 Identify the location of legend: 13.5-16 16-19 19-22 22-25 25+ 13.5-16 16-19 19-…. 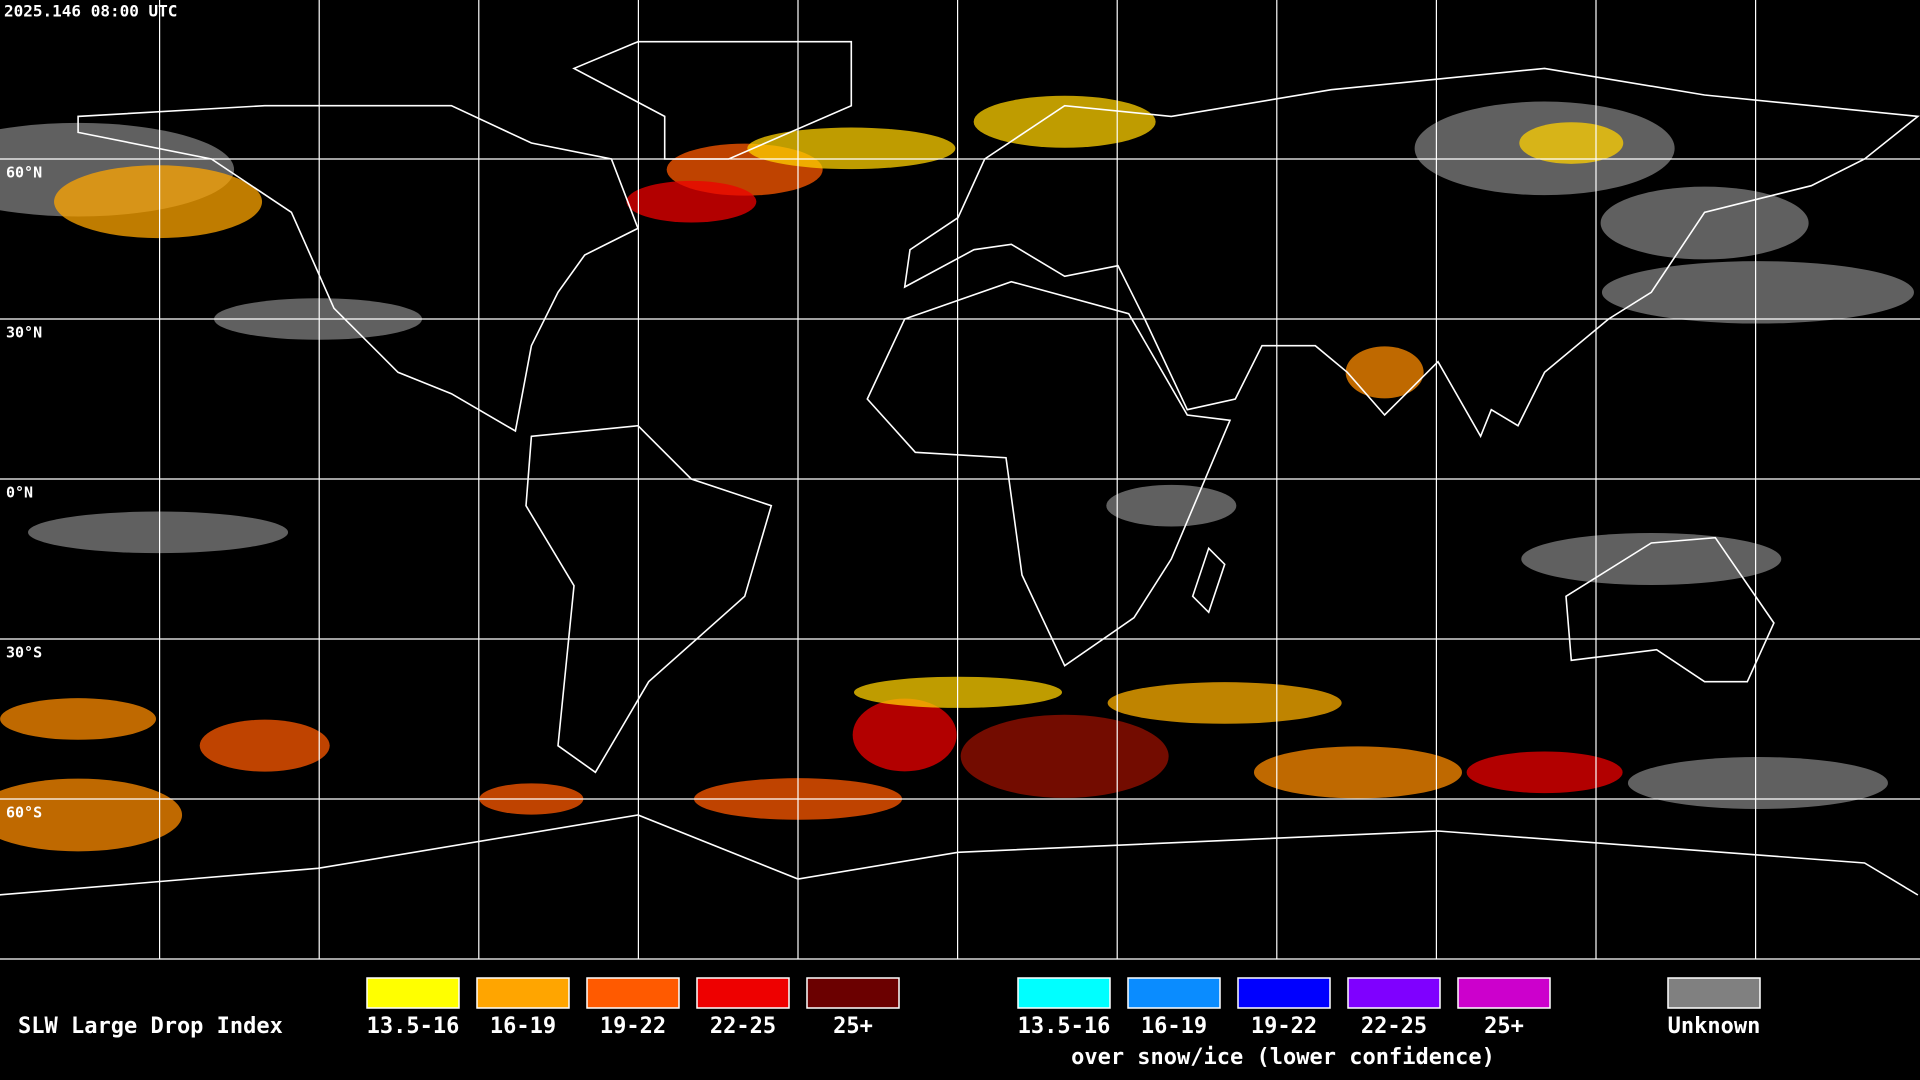
(1063, 1008).